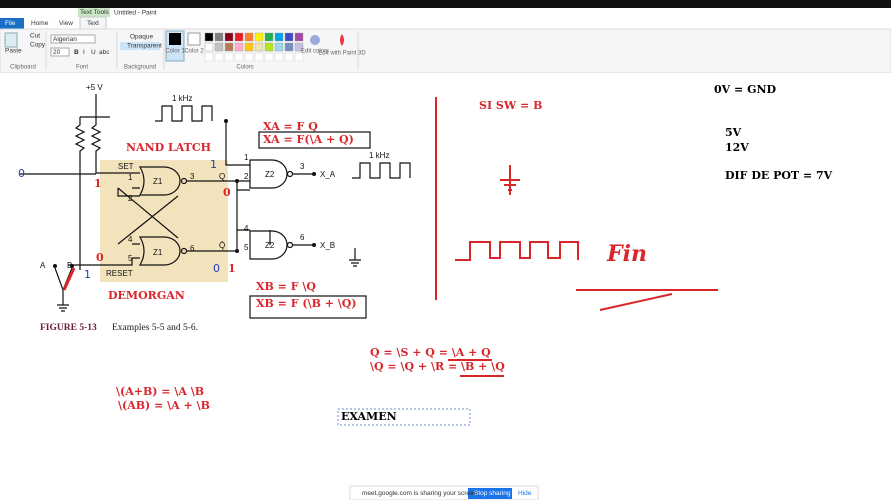  What do you see at coordinates (57, 52) in the screenshot?
I see `font-size: 20` at bounding box center [57, 52].